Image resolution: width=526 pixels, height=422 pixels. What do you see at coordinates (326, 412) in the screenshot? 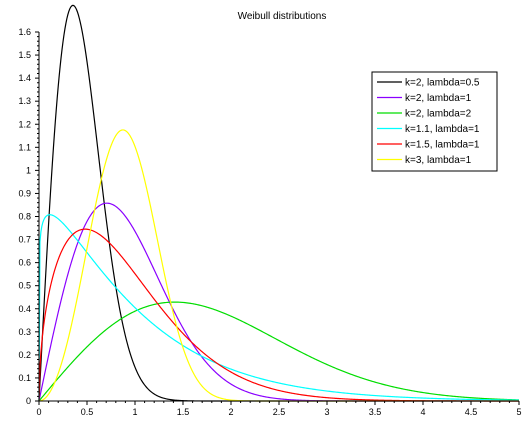
I see `x-tick-label: 3` at bounding box center [326, 412].